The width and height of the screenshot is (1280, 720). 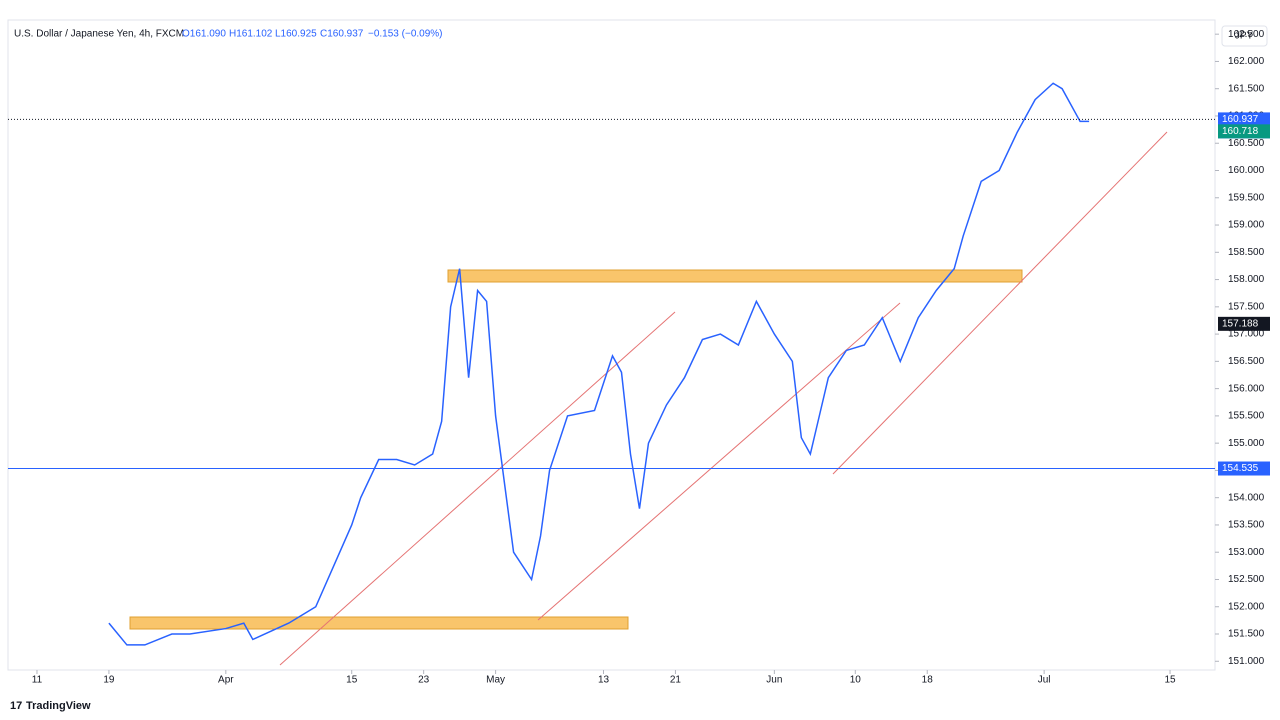 I want to click on support-zone, so click(x=379, y=623).